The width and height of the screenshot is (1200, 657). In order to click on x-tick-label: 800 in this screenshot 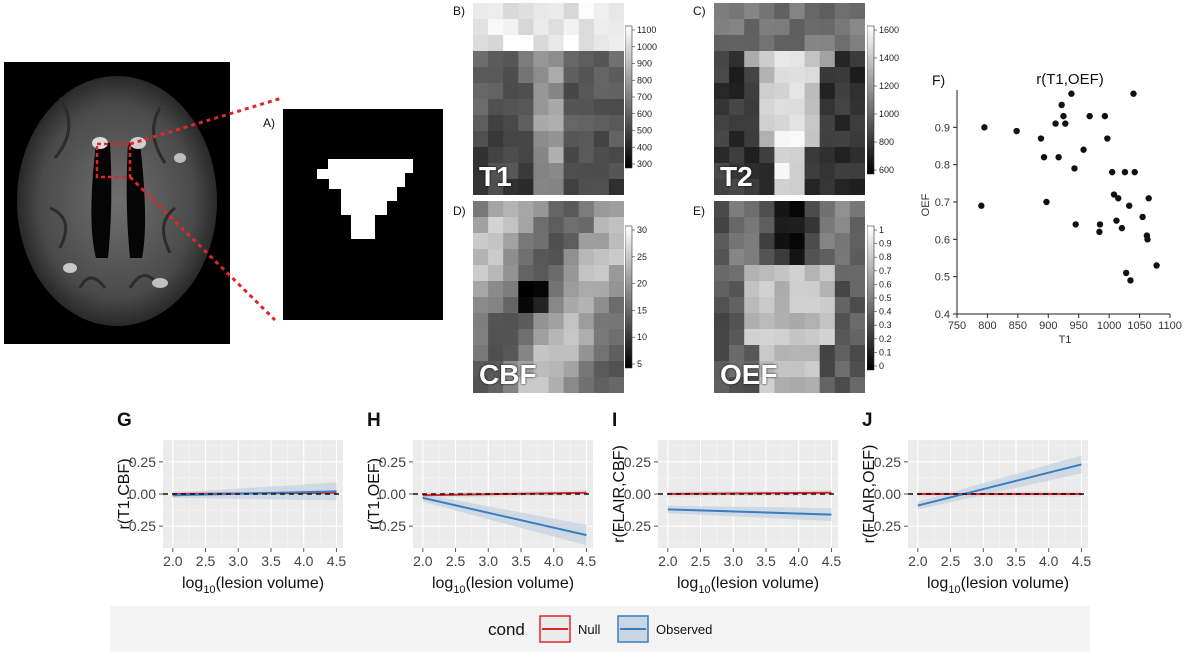, I will do `click(987, 326)`.